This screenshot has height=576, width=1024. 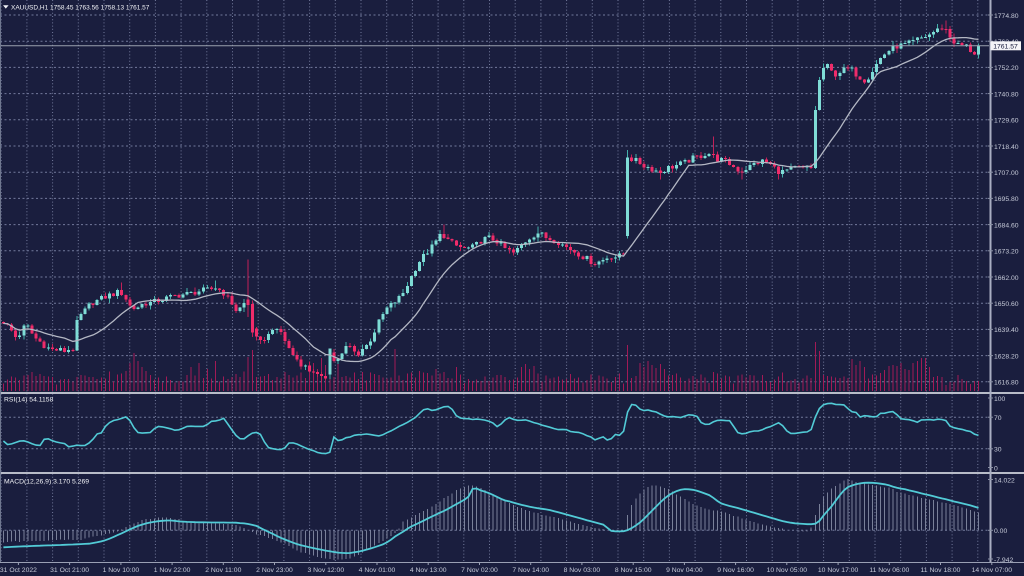 I want to click on svg-text: 9 Nov 16:00, so click(x=735, y=570).